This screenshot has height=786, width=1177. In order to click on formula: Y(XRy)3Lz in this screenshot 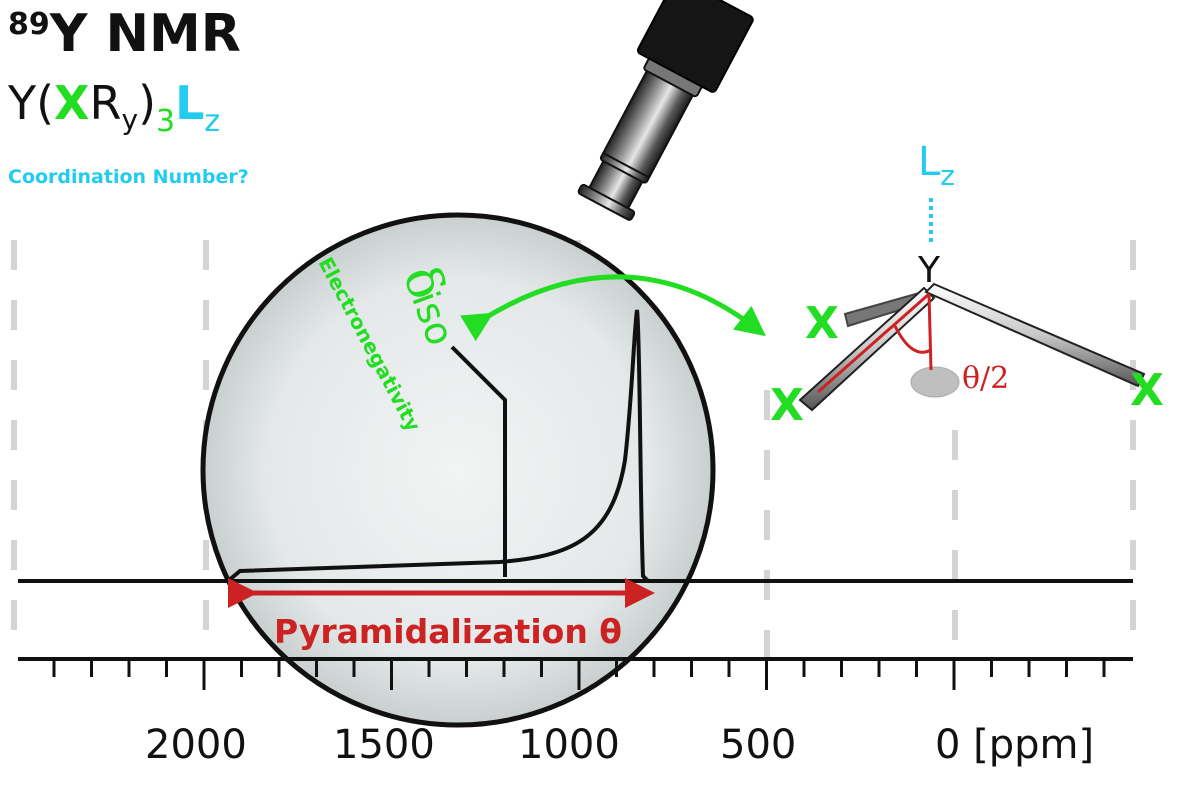, I will do `click(114, 108)`.